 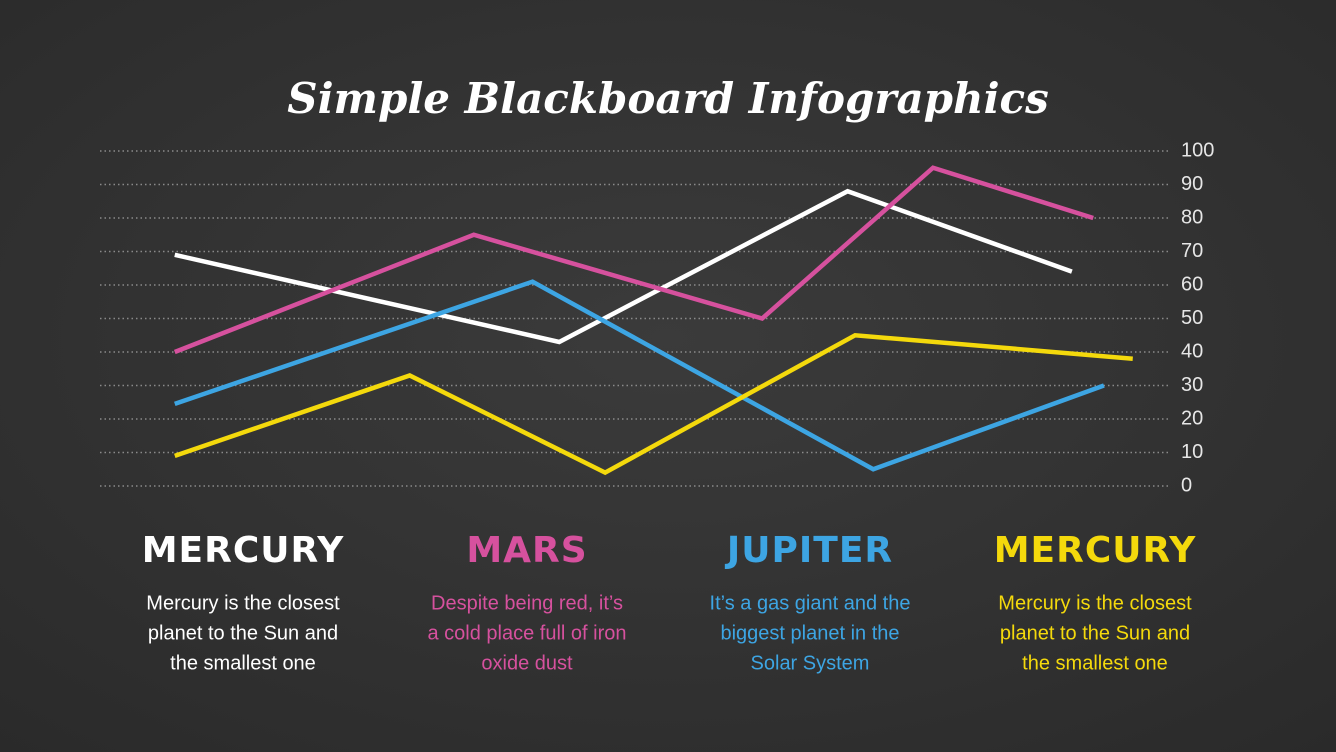 I want to click on y-tick-label: 60, so click(x=1192, y=284).